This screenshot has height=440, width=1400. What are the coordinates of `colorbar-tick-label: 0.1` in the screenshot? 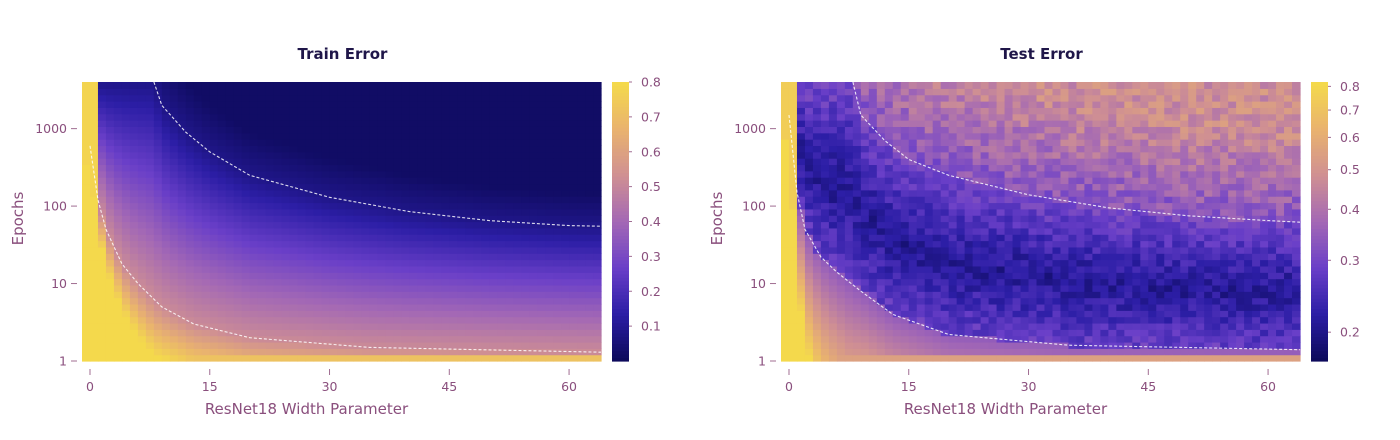 It's located at (651, 326).